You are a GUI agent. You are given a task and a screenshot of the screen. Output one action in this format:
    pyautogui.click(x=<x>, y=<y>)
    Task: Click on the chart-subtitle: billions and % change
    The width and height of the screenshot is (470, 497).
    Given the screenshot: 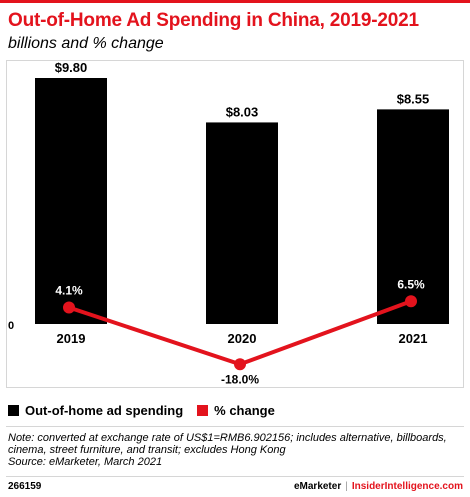 What is the action you would take?
    pyautogui.click(x=86, y=43)
    